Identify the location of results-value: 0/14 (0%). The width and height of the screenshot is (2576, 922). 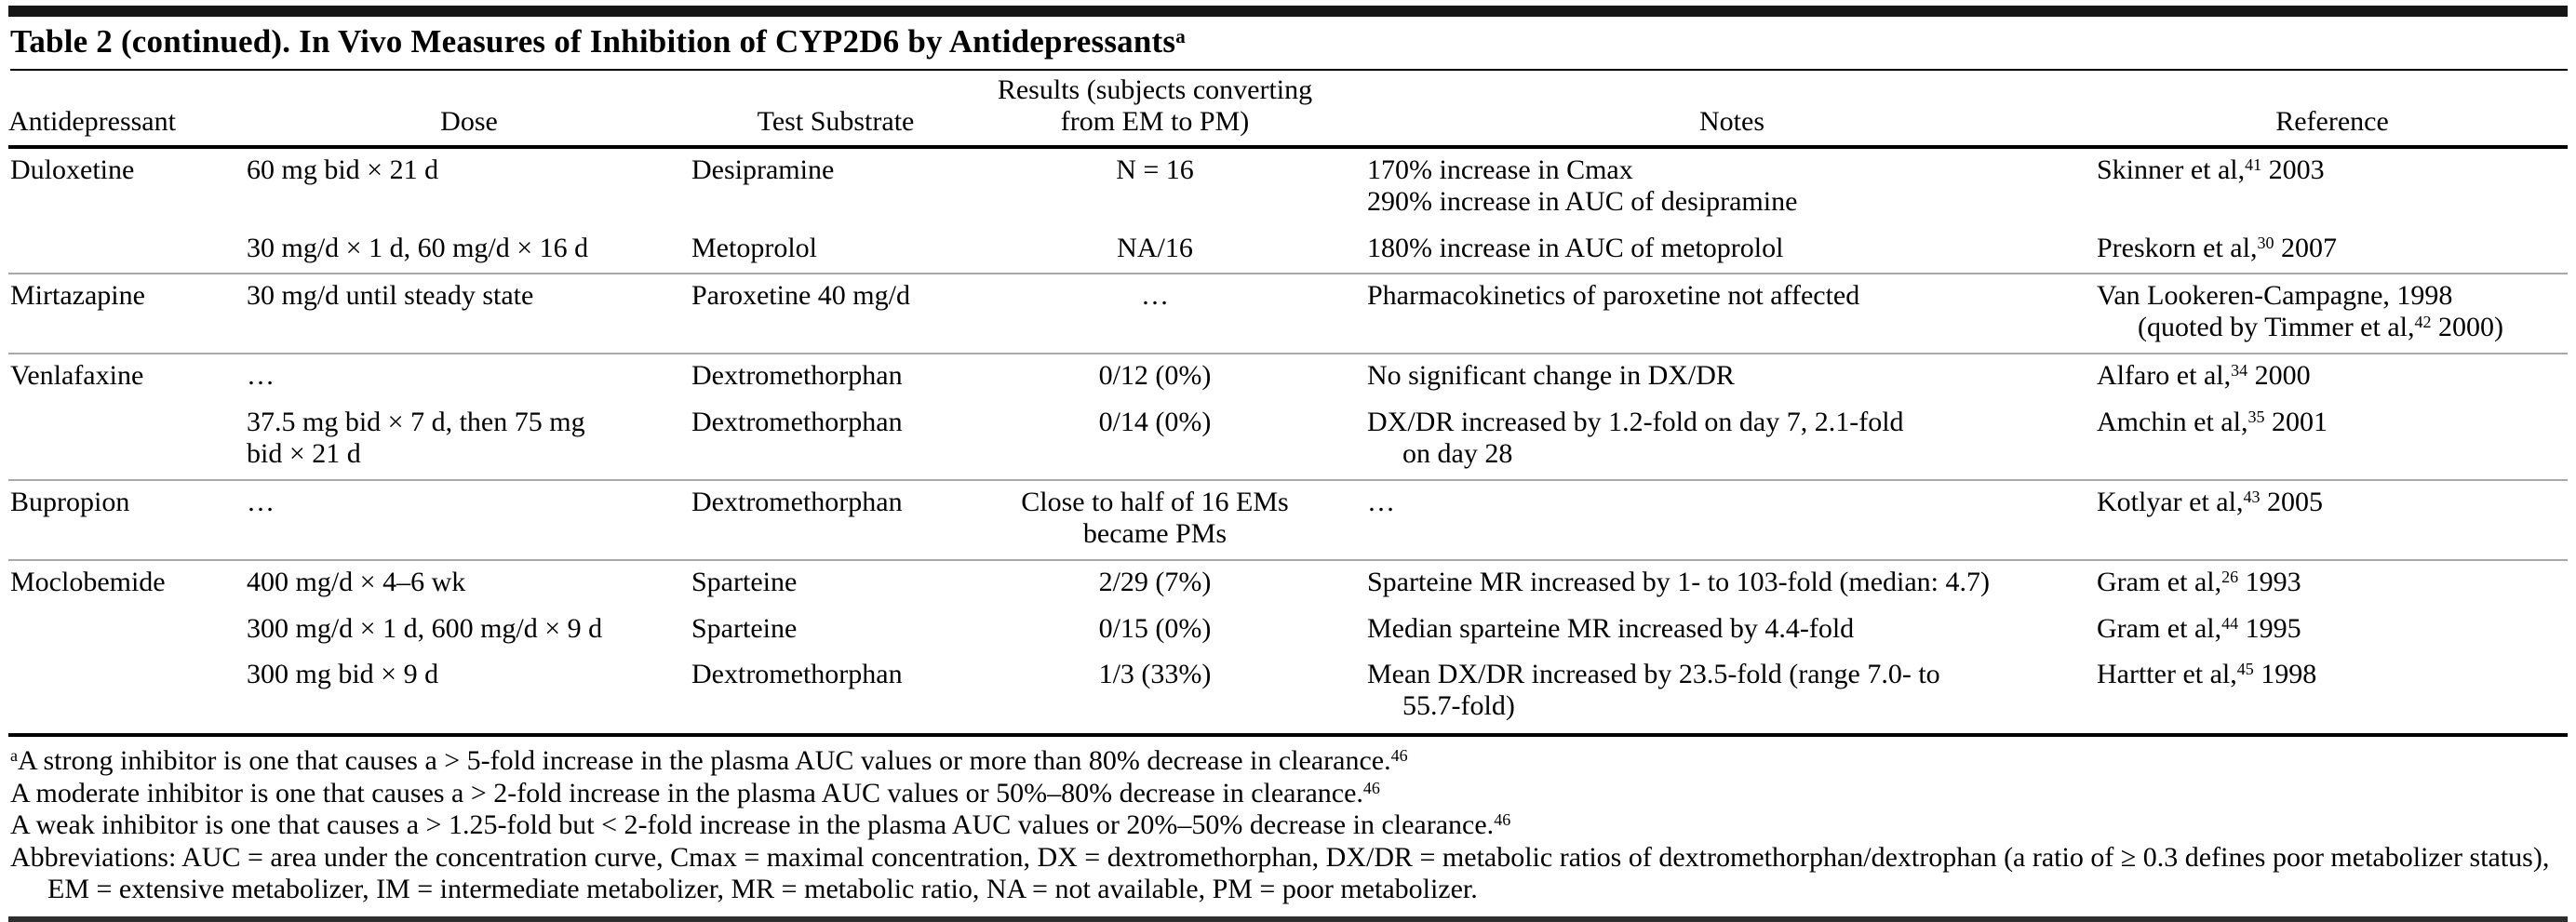
(1155, 423).